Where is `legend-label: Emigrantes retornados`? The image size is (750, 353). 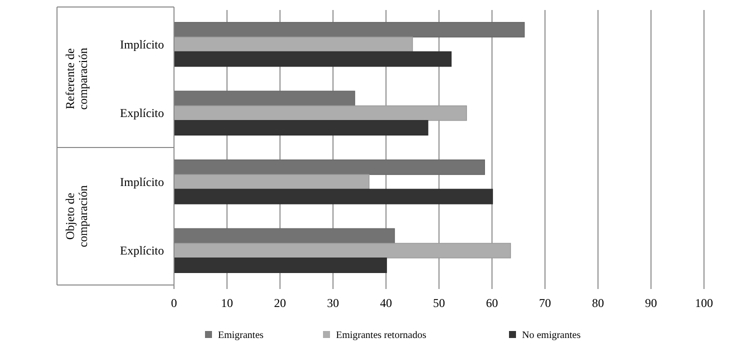 legend-label: Emigrantes retornados is located at coordinates (381, 335).